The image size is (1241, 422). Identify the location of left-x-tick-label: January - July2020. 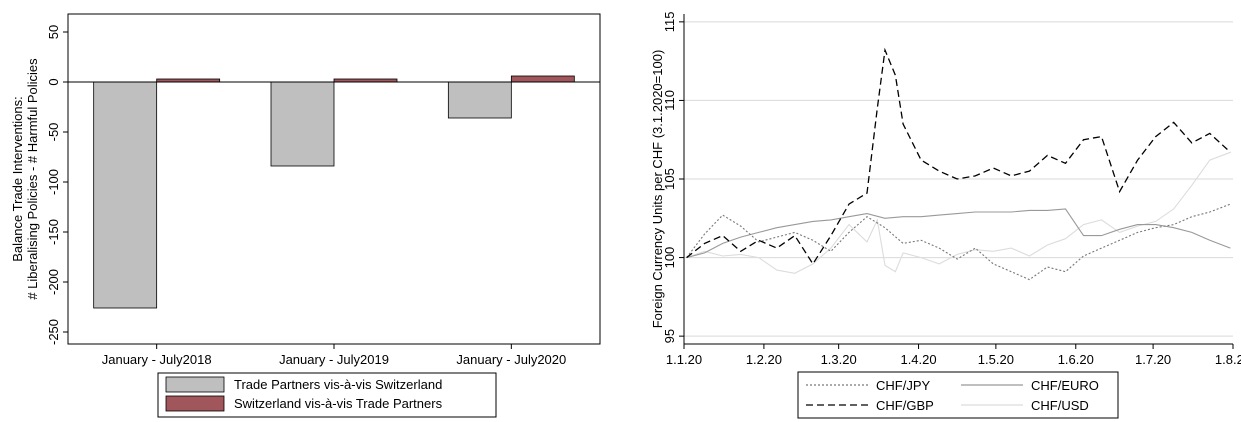
(511, 359).